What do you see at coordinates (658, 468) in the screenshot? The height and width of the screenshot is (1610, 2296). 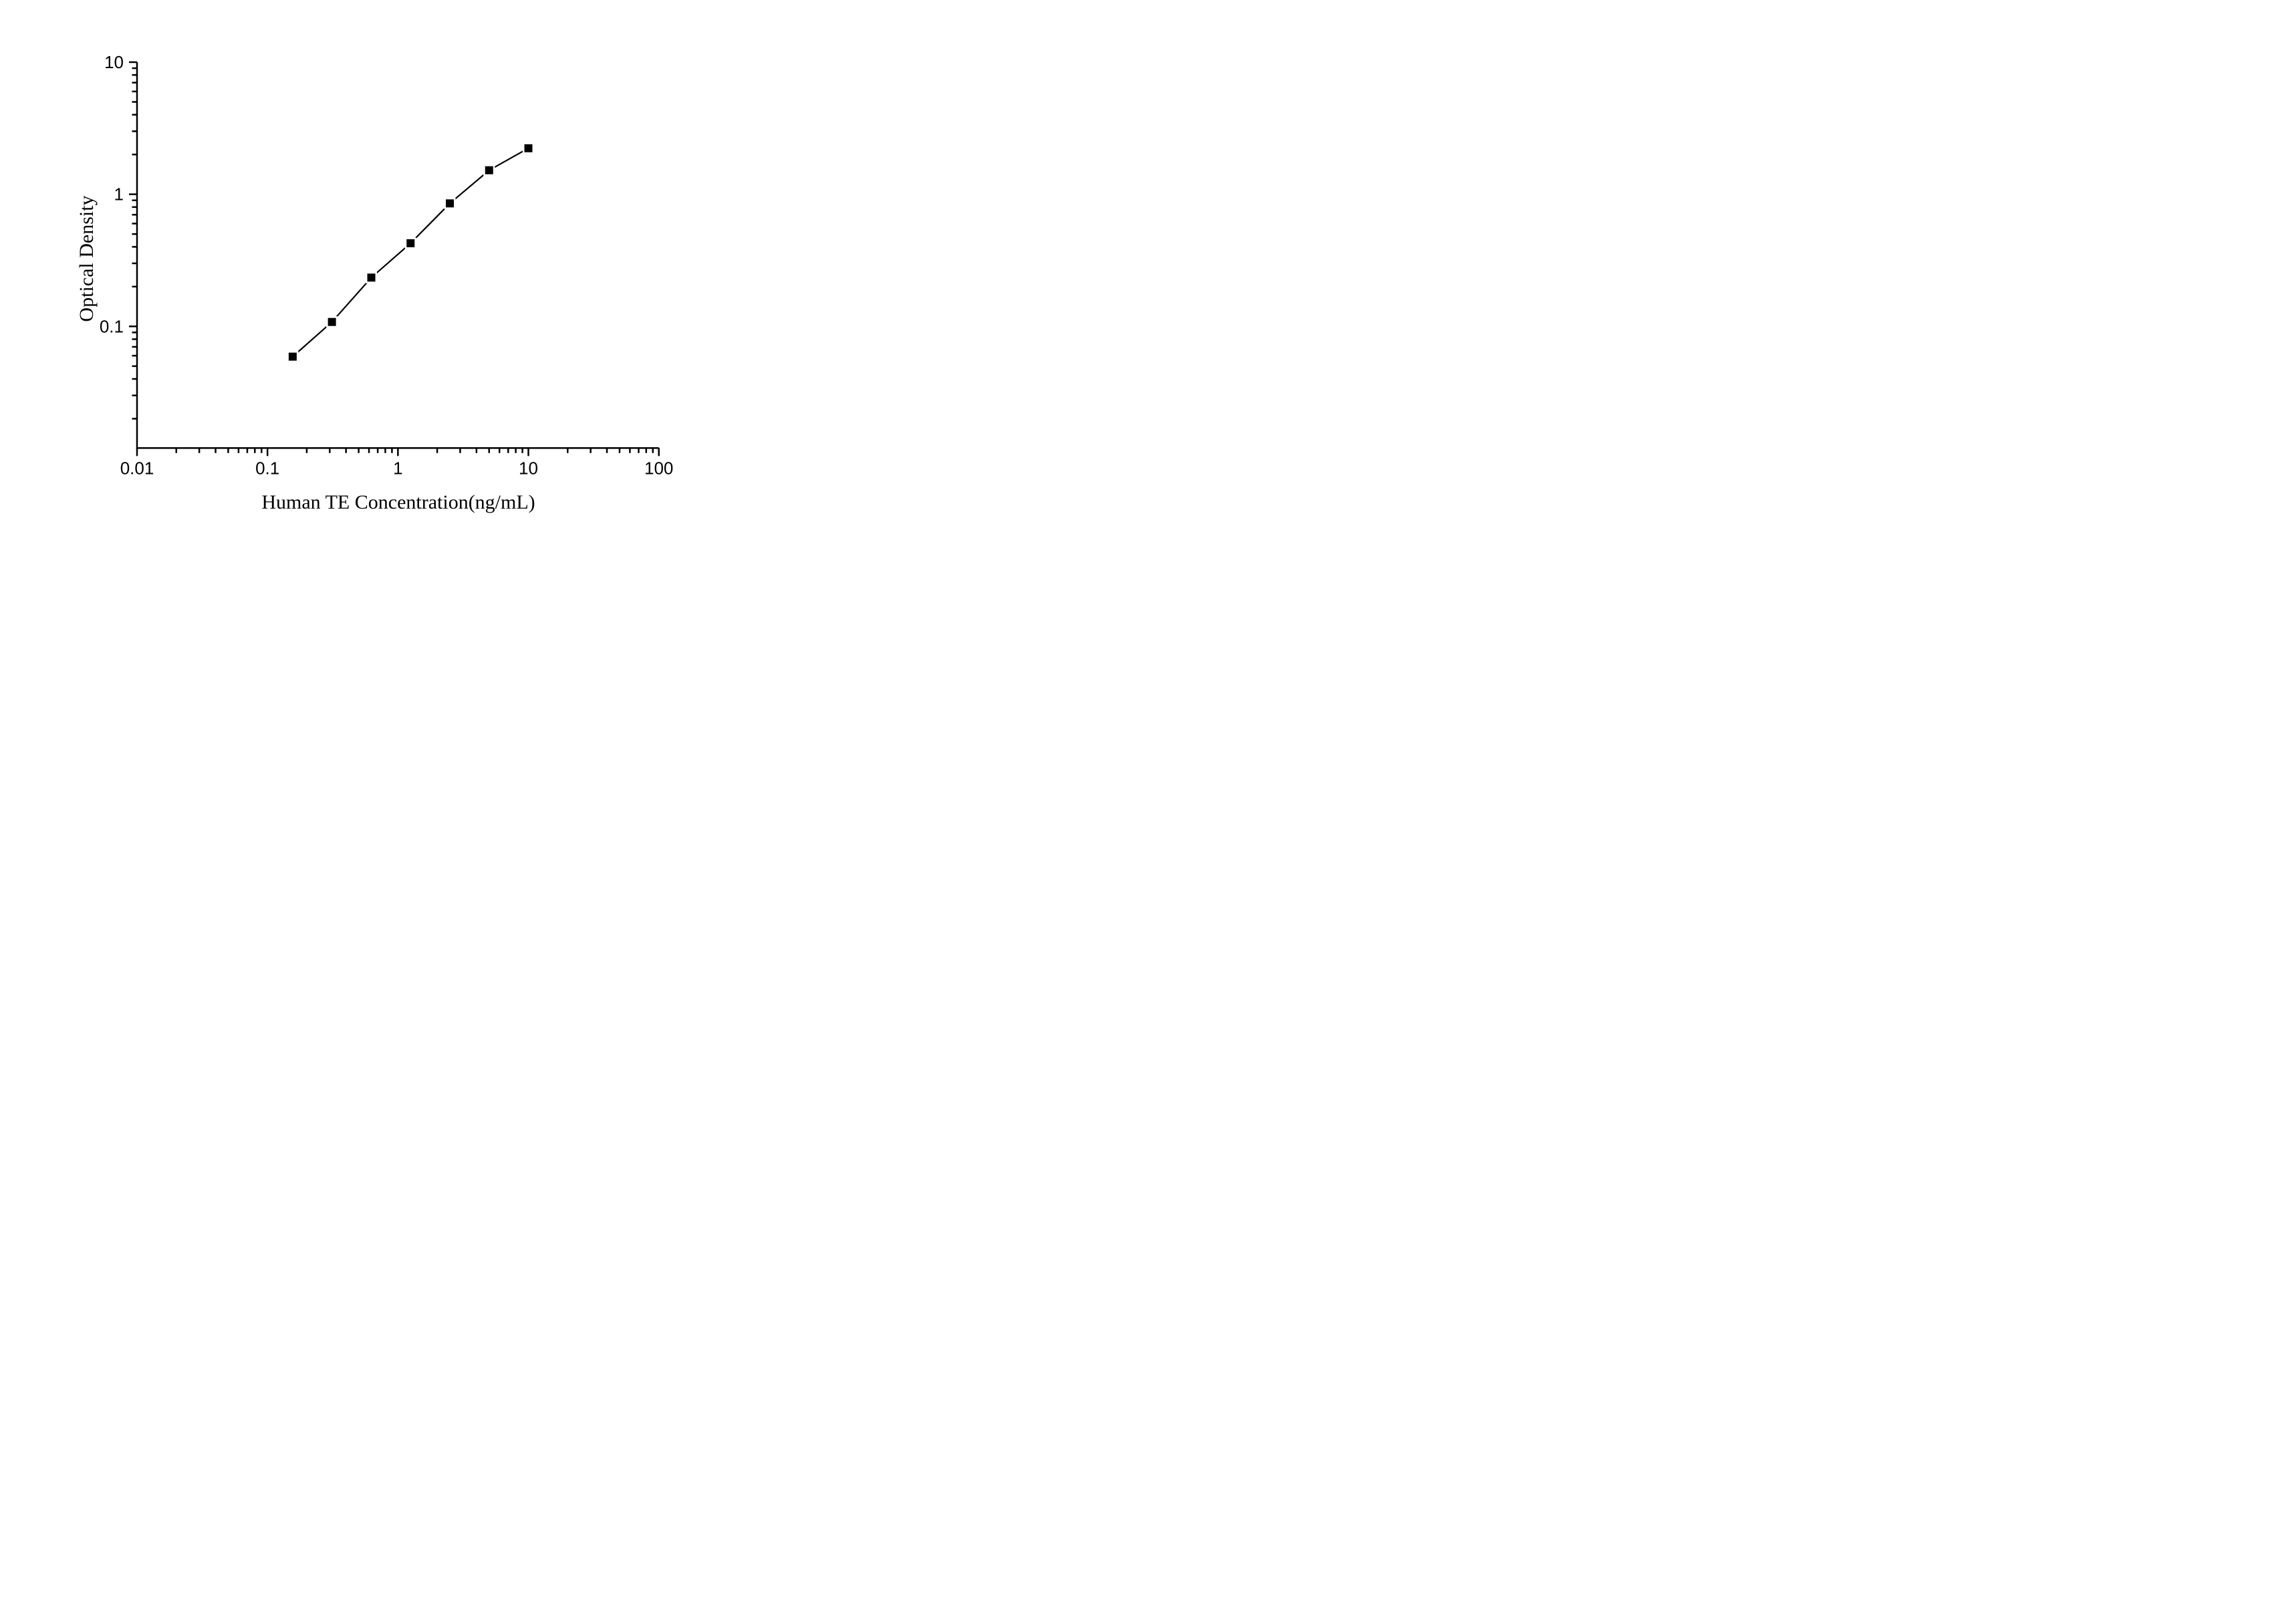 I see `x-tick-label: 100` at bounding box center [658, 468].